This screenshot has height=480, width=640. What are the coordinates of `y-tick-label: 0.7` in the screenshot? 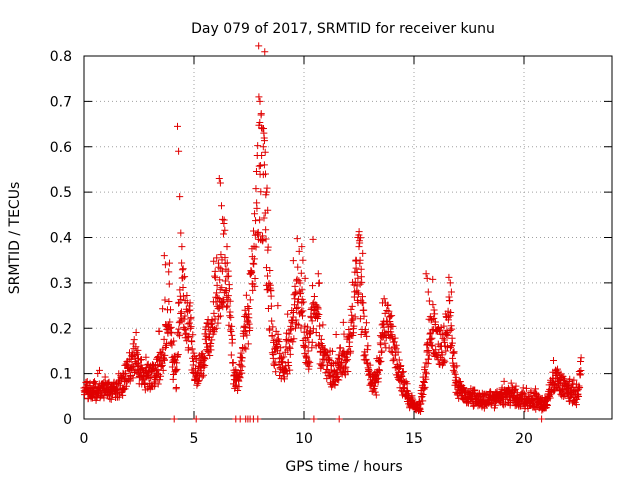 It's located at (61, 102).